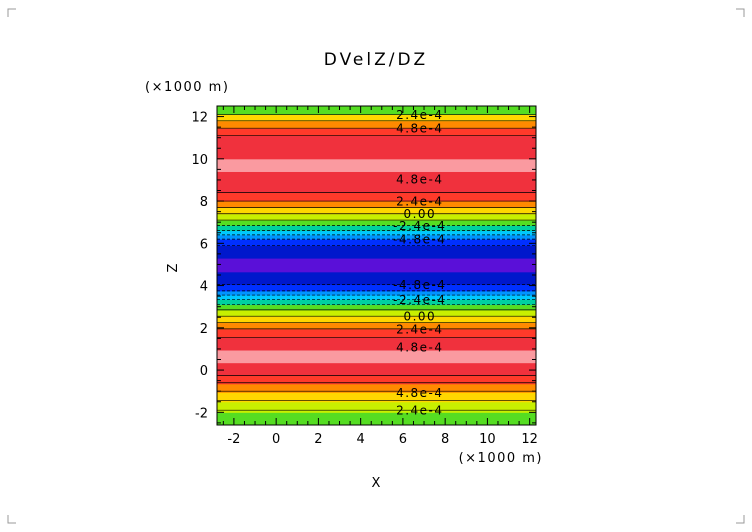 Image resolution: width=752 pixels, height=532 pixels. Describe the element at coordinates (233, 439) in the screenshot. I see `x-tick-label: -2` at that location.